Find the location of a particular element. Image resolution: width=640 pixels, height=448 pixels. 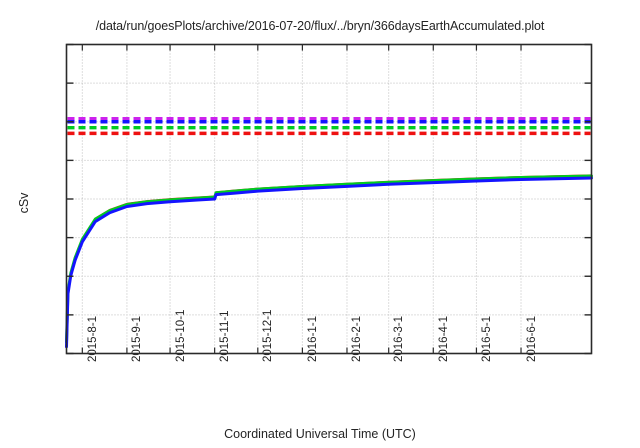

x-axis-label: Coordinated Universal Time (UTC) is located at coordinates (320, 434).